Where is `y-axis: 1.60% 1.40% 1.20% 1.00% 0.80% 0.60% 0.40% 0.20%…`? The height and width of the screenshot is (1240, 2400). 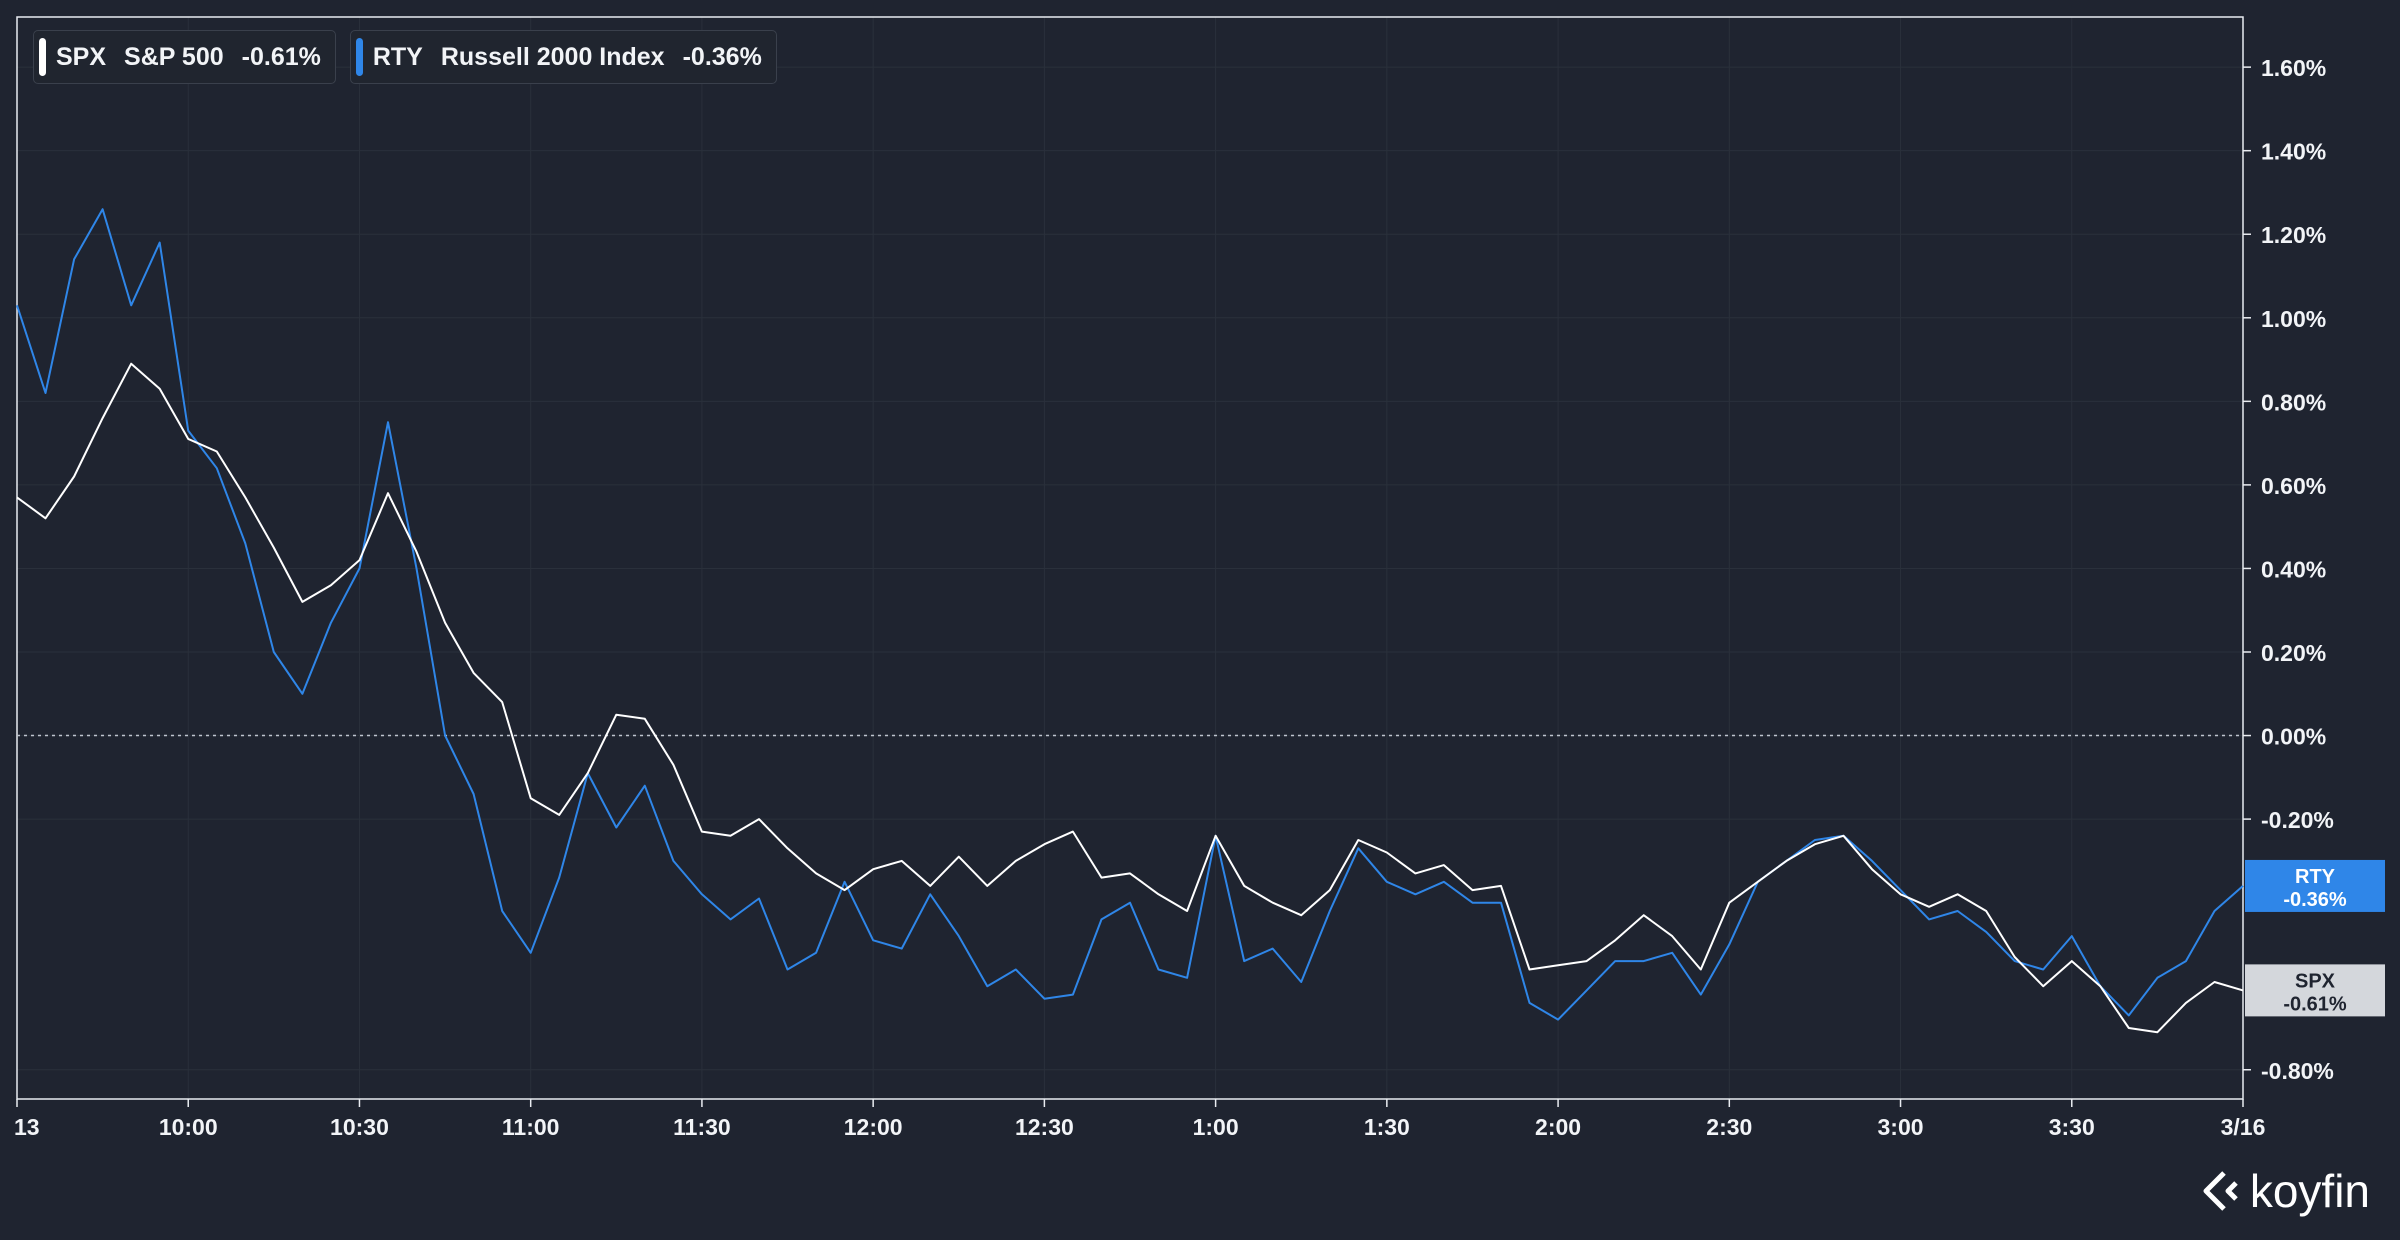
y-axis: 1.60% 1.40% 1.20% 1.00% 0.80% 0.60% 0.40% 0.20%… is located at coordinates (2288, 569).